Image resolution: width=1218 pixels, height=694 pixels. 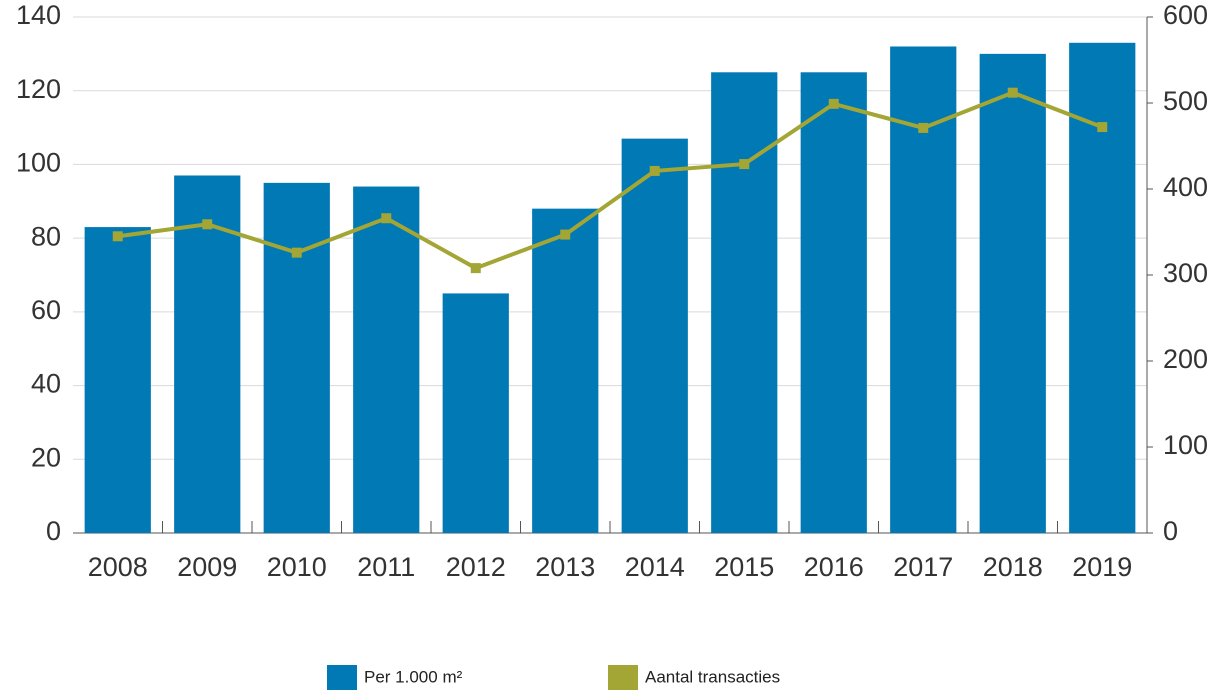 I want to click on y2-tick-label: 400, so click(x=1185, y=187).